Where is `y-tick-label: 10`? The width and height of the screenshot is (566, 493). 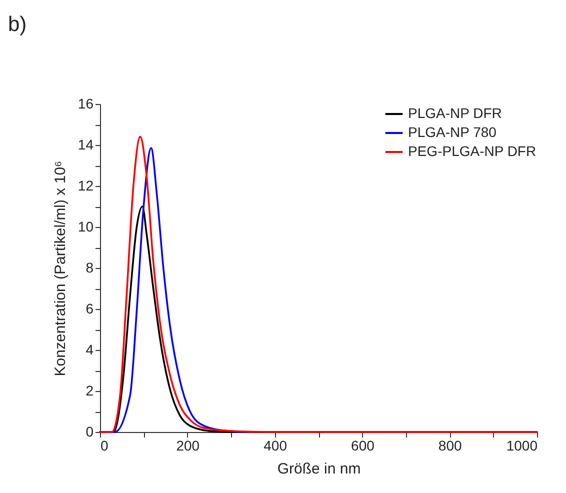
y-tick-label: 10 is located at coordinates (86, 226).